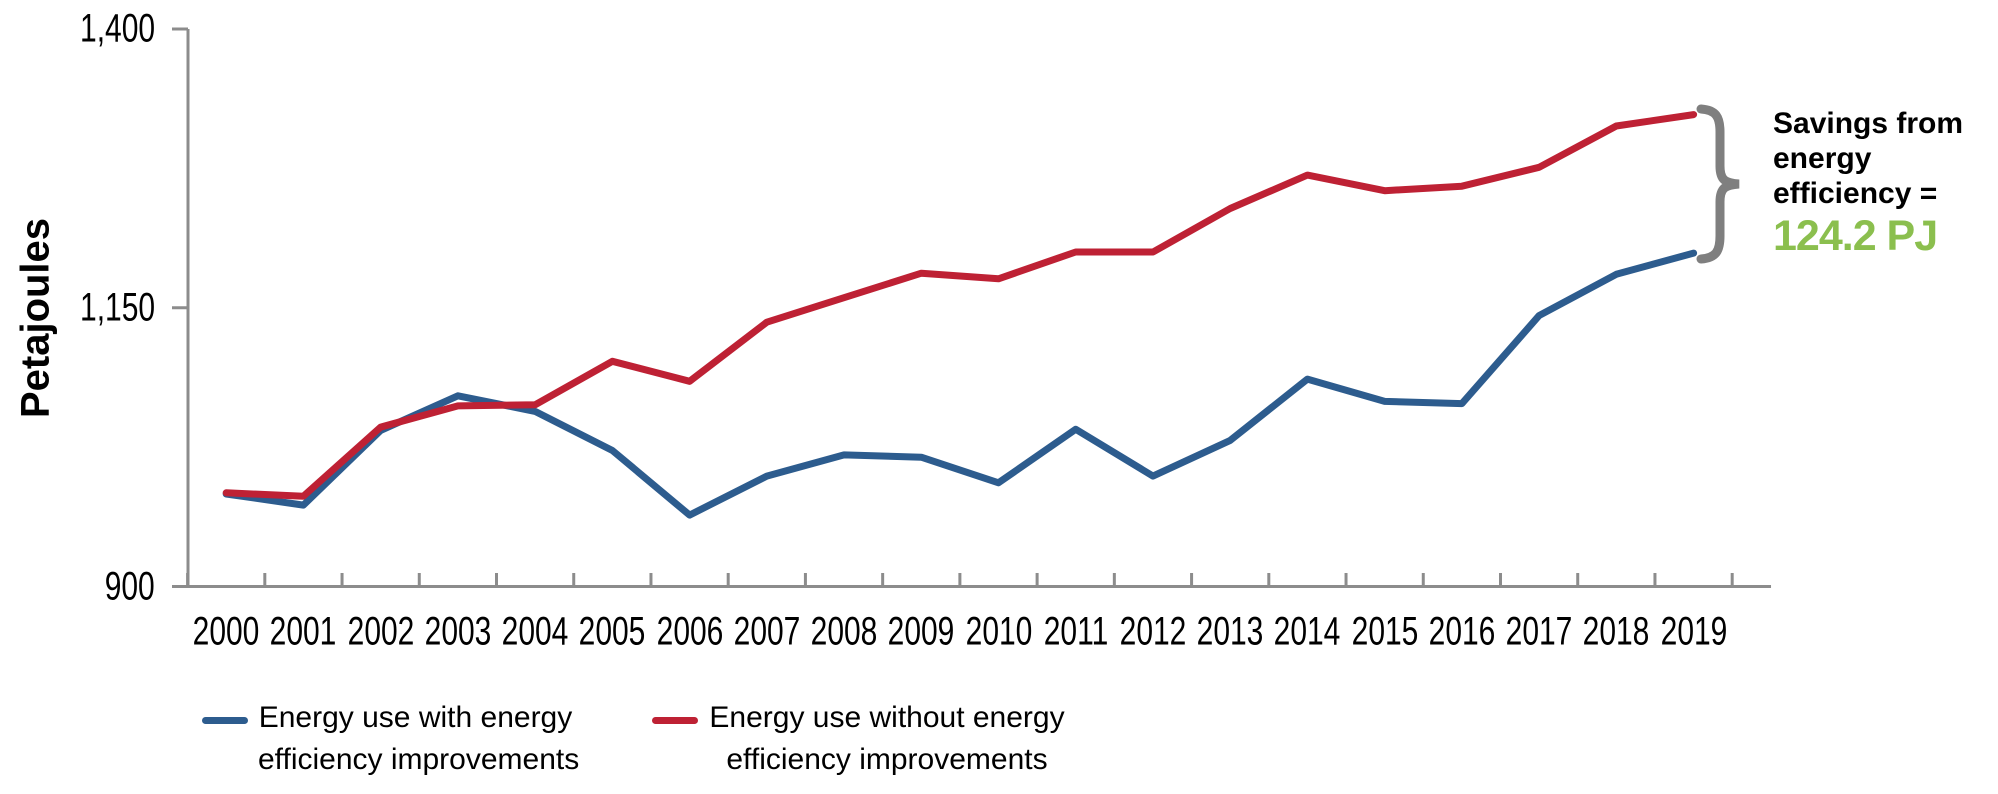 This screenshot has height=794, width=1998. I want to click on legend-label-line: Energy use with energy, so click(415, 717).